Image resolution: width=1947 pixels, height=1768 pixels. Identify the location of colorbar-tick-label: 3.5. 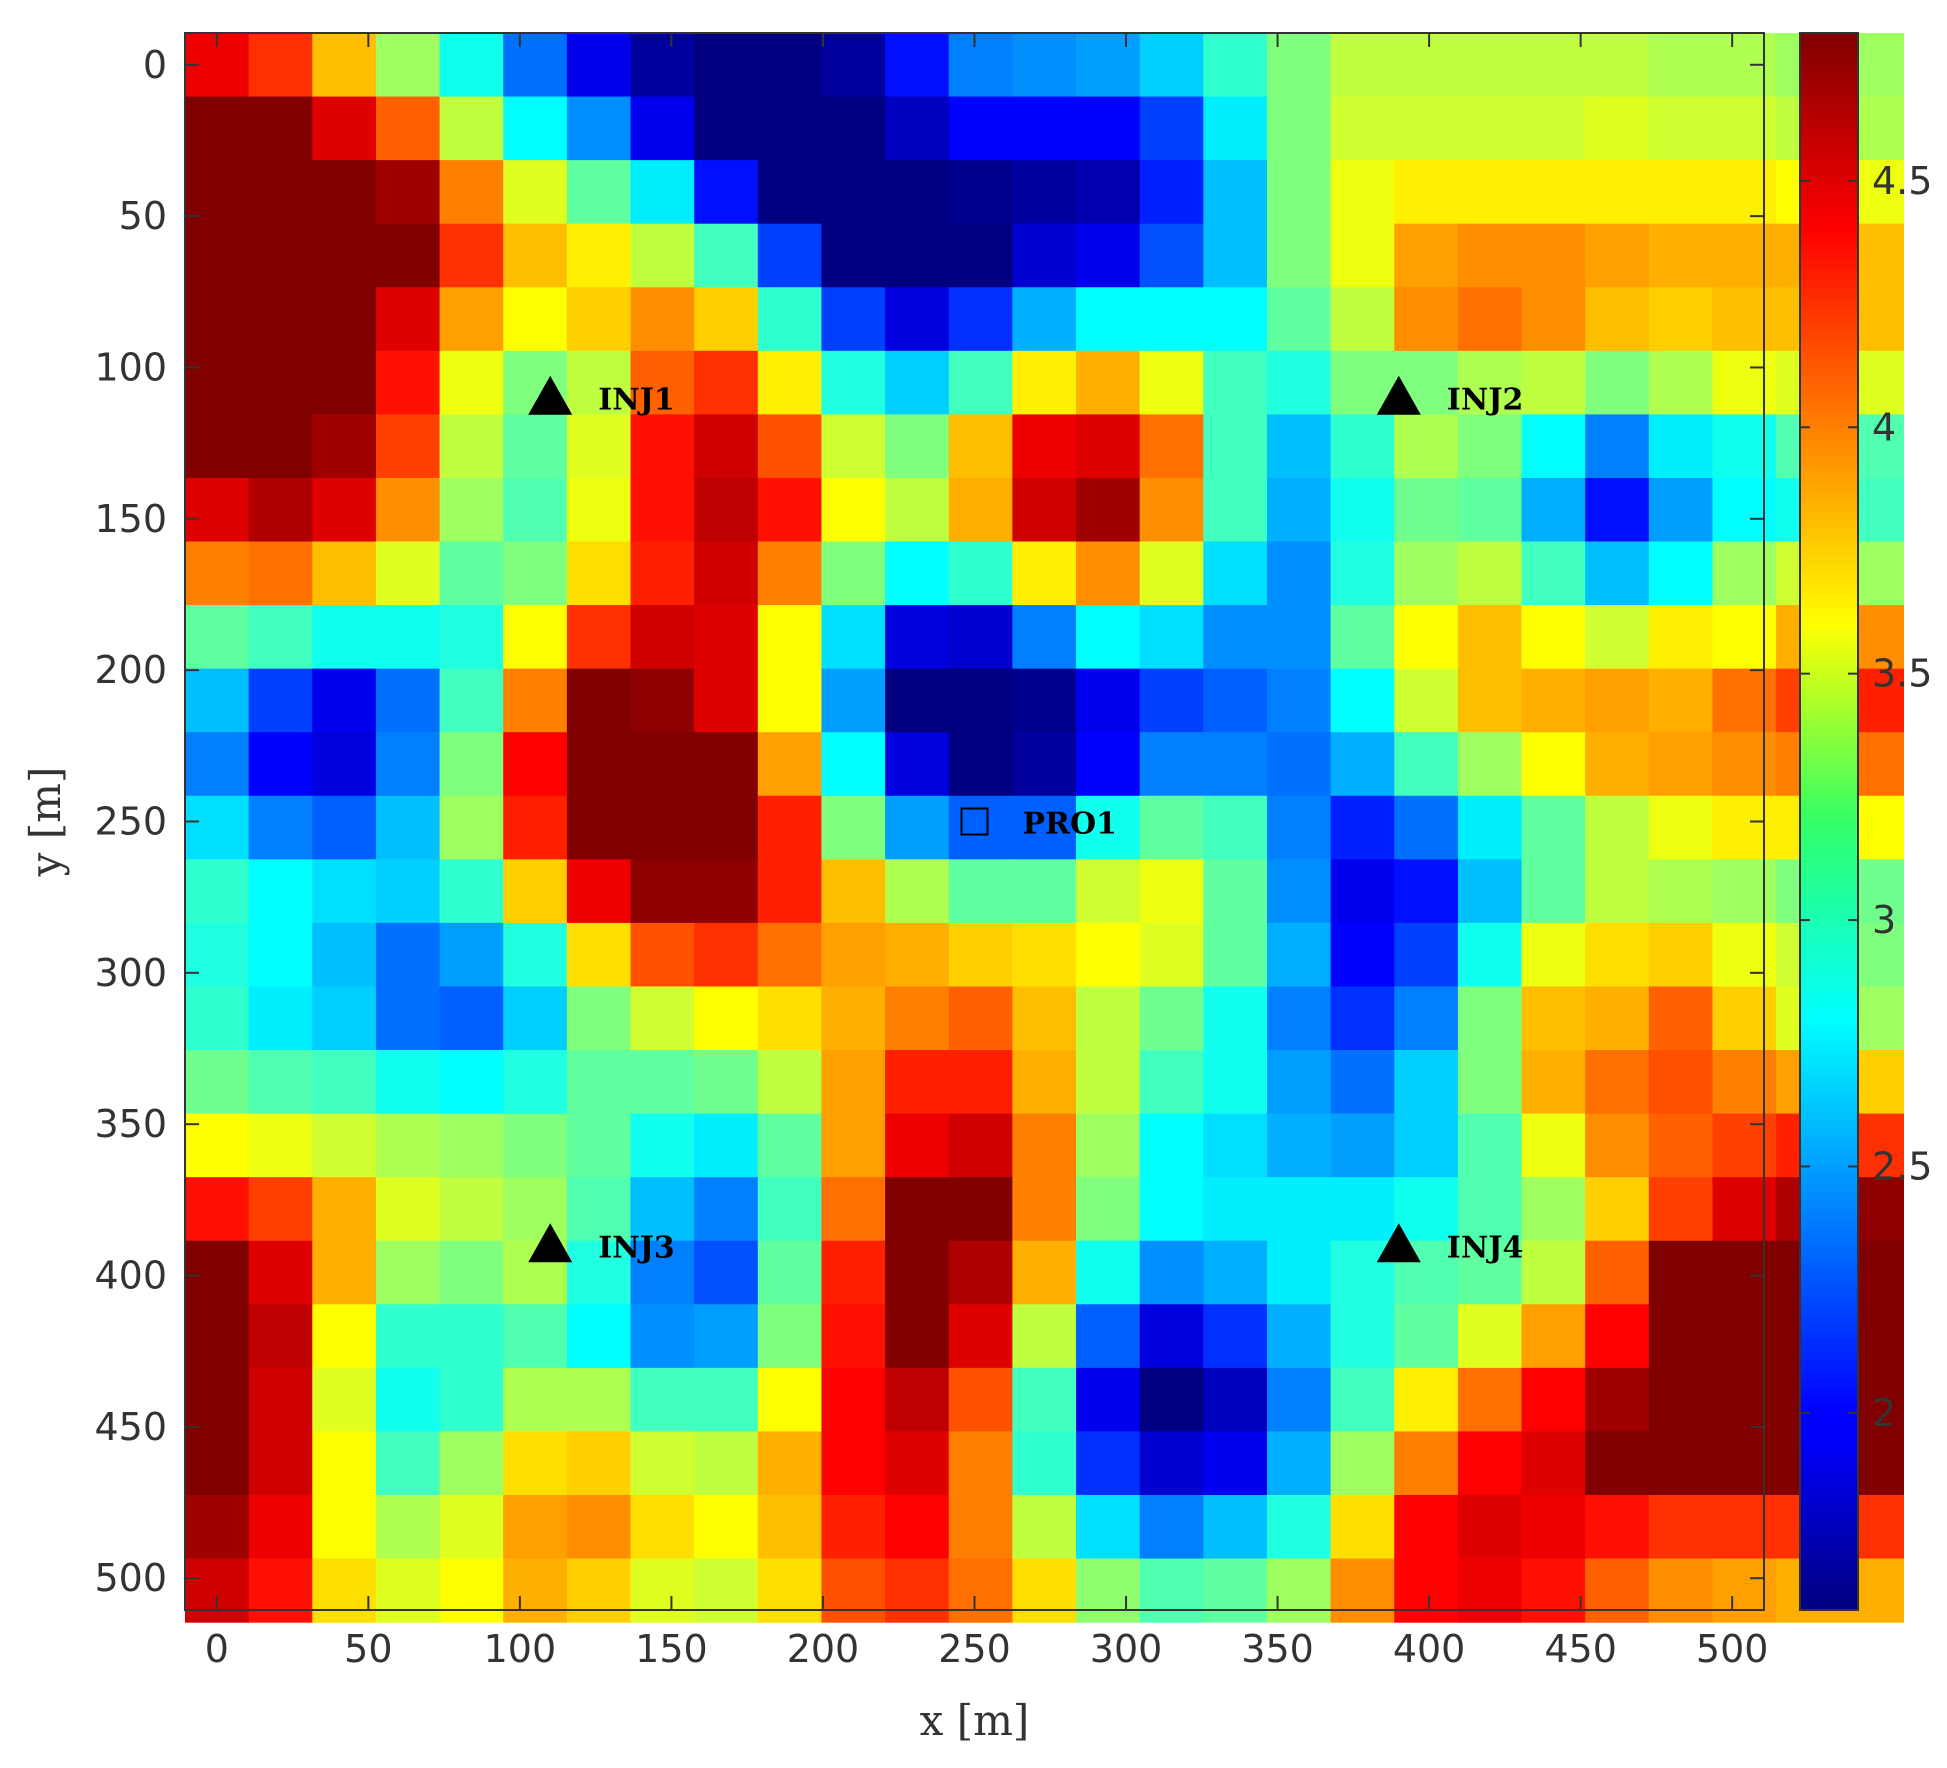
(1902, 674).